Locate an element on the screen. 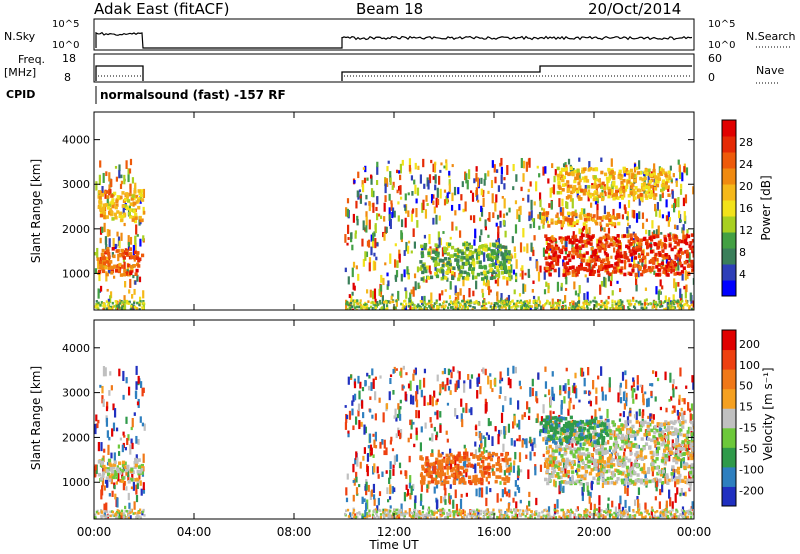  nsky-tick-bottom: 10^0 is located at coordinates (65, 45).